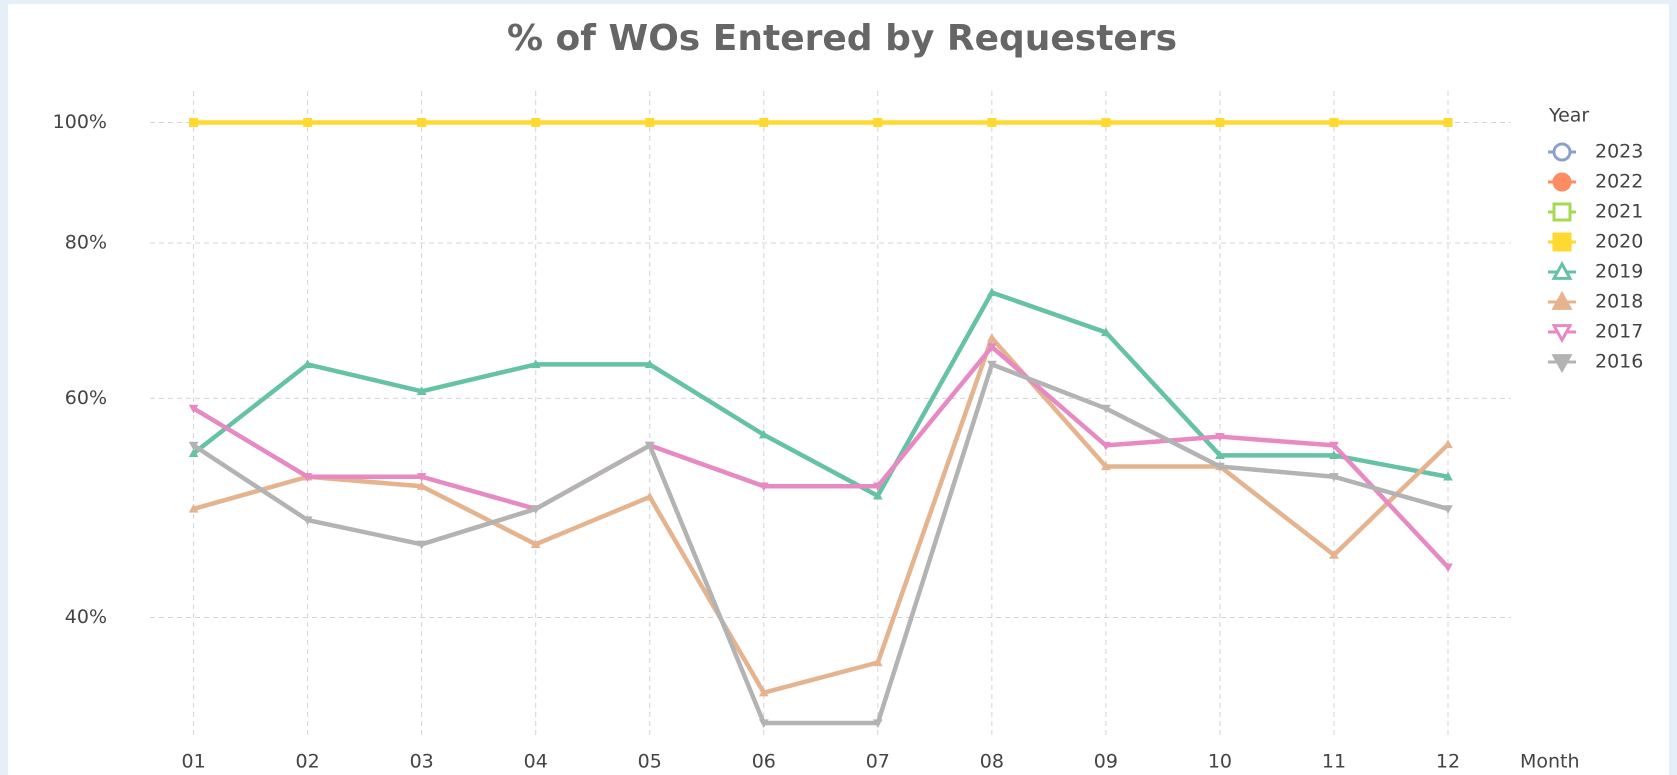 This screenshot has height=775, width=1677. What do you see at coordinates (422, 762) in the screenshot?
I see `x-tick-label: 03` at bounding box center [422, 762].